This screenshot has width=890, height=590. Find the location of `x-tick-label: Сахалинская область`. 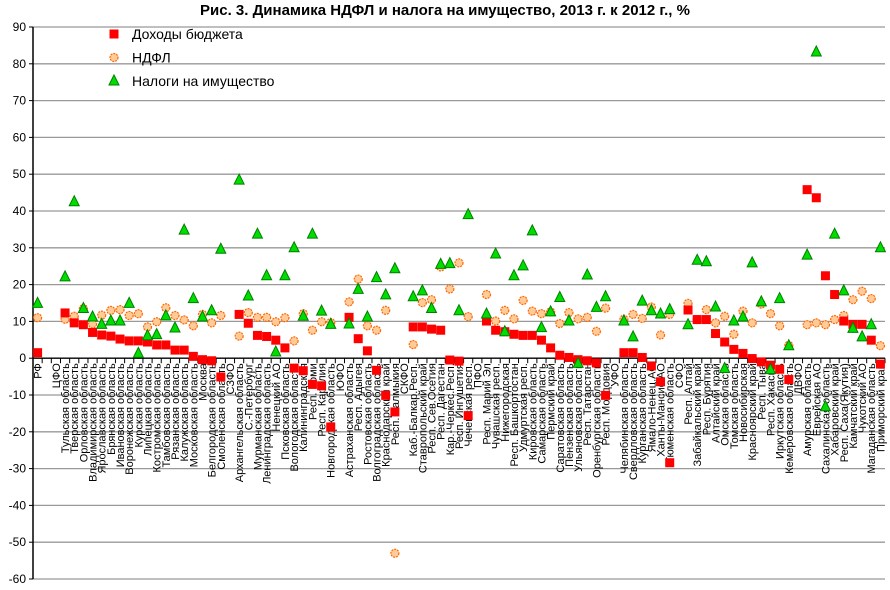

x-tick-label: Сахалинская область is located at coordinates (826, 418).